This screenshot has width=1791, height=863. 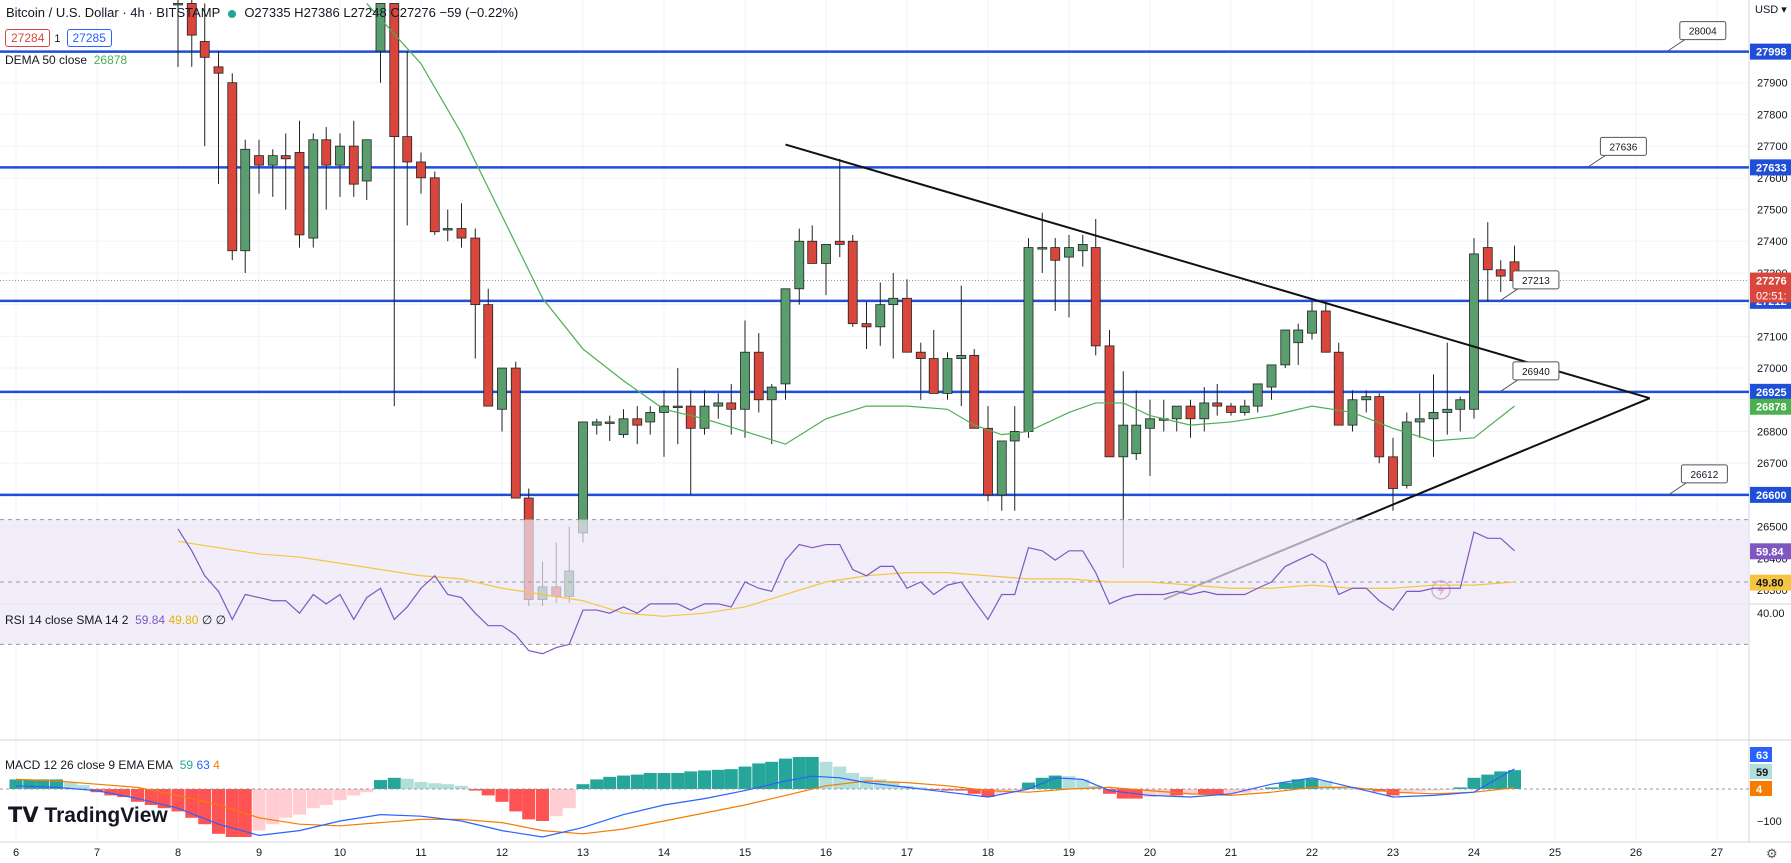 What do you see at coordinates (1393, 853) in the screenshot?
I see `time-tick-label: 23` at bounding box center [1393, 853].